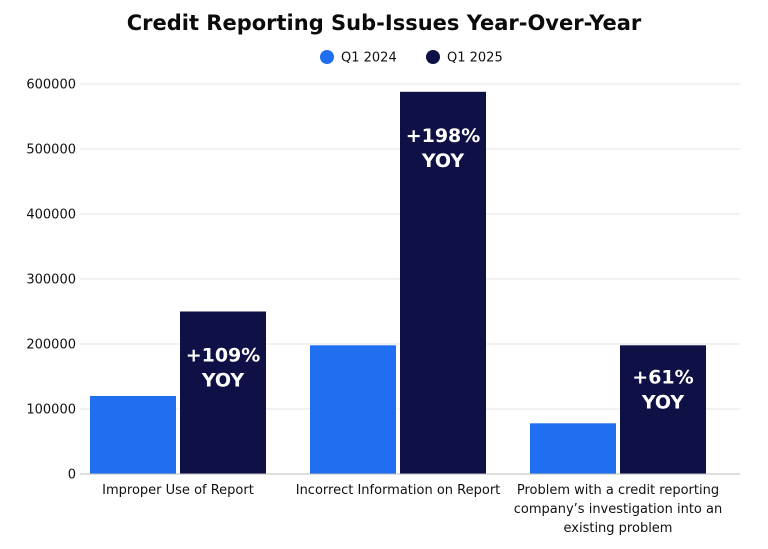 This screenshot has height=549, width=768. What do you see at coordinates (369, 58) in the screenshot?
I see `legend-label-q1-2024: Q1 2024` at bounding box center [369, 58].